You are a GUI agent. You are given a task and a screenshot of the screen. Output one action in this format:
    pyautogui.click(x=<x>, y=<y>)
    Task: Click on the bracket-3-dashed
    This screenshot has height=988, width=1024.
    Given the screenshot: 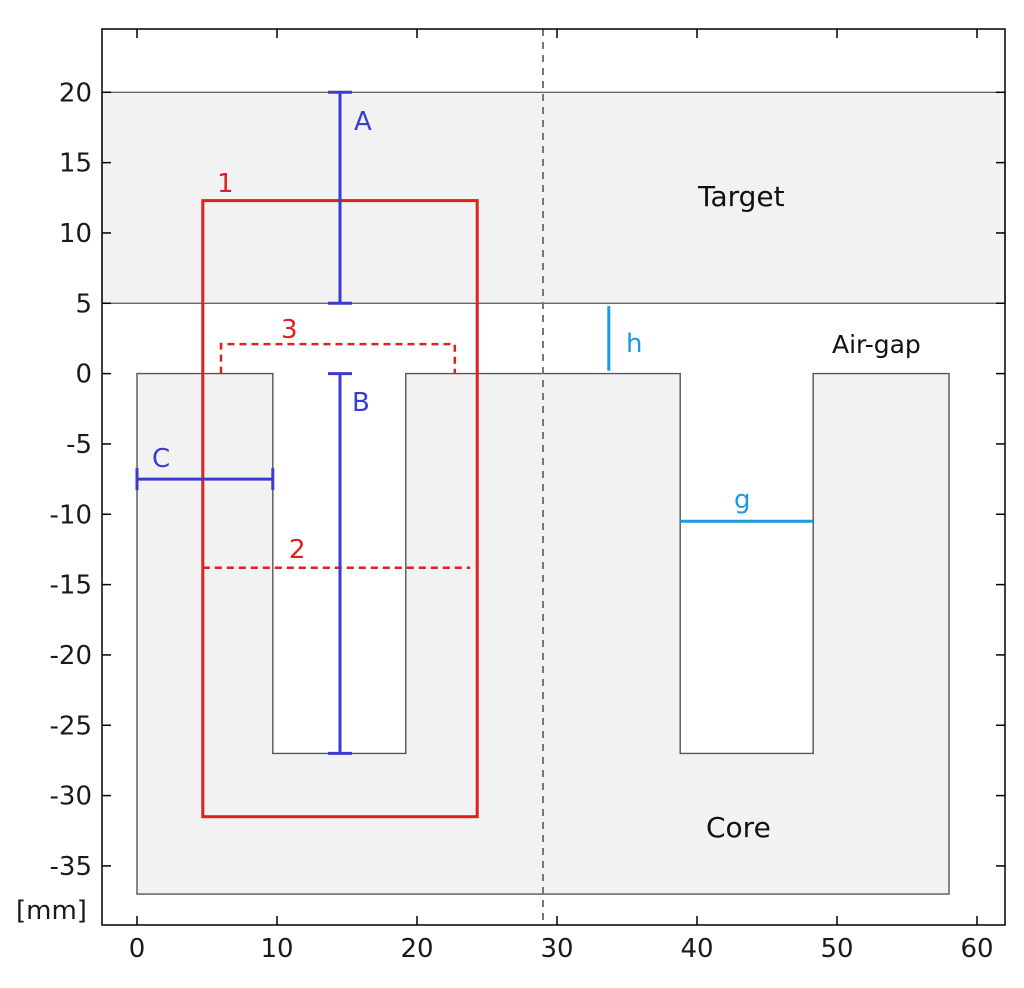 What is the action you would take?
    pyautogui.click(x=338, y=358)
    